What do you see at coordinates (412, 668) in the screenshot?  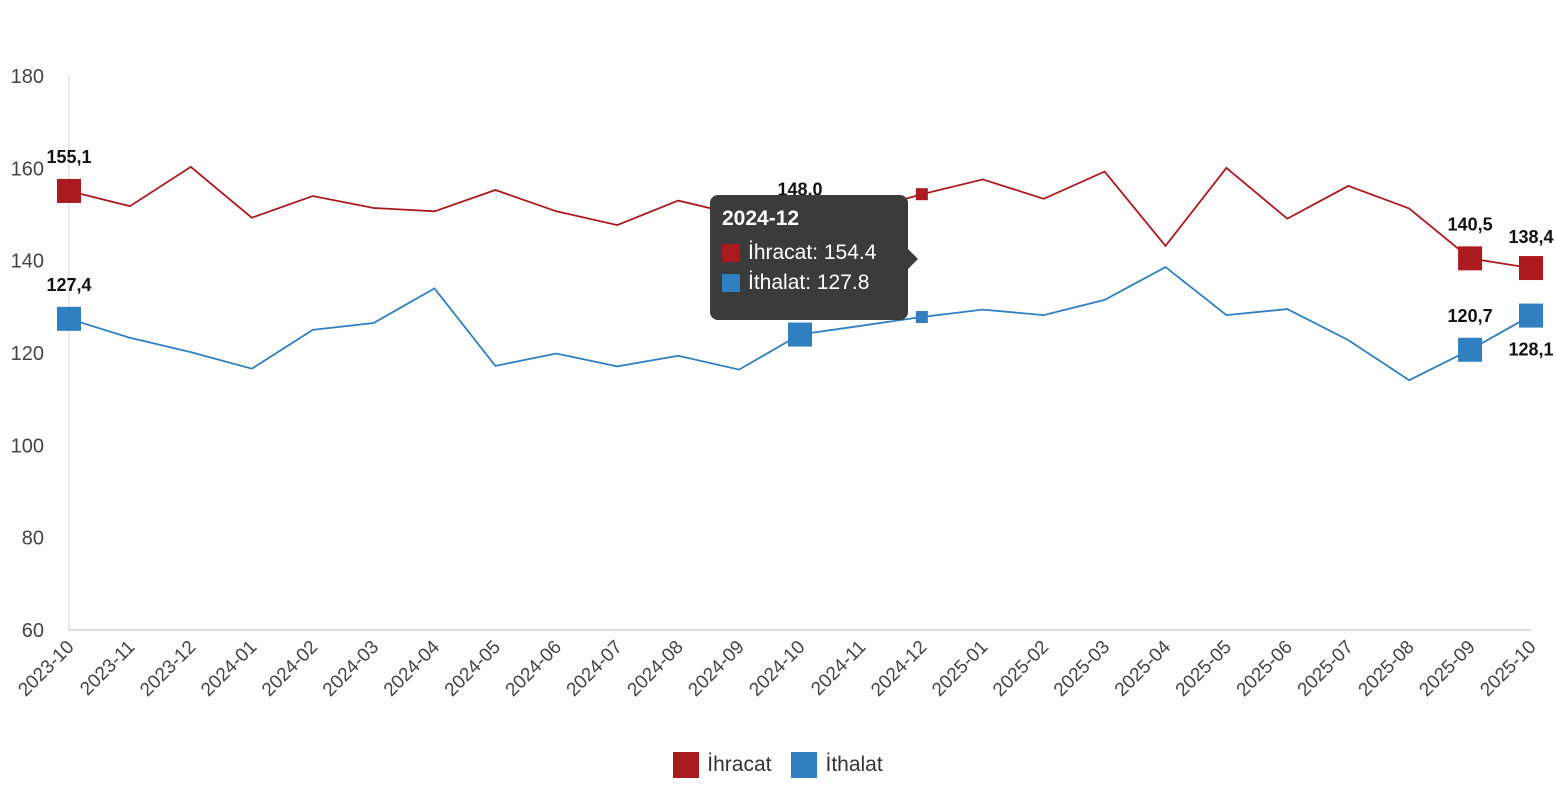 I see `x-tick-label: 2024-04` at bounding box center [412, 668].